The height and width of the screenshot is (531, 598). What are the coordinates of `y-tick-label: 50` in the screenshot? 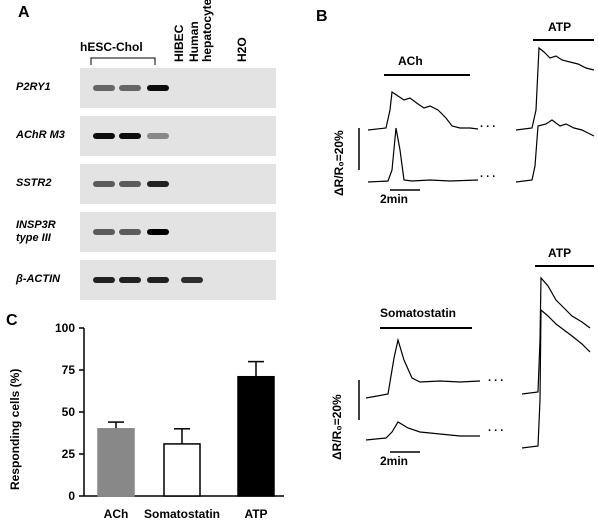 It's located at (69, 412).